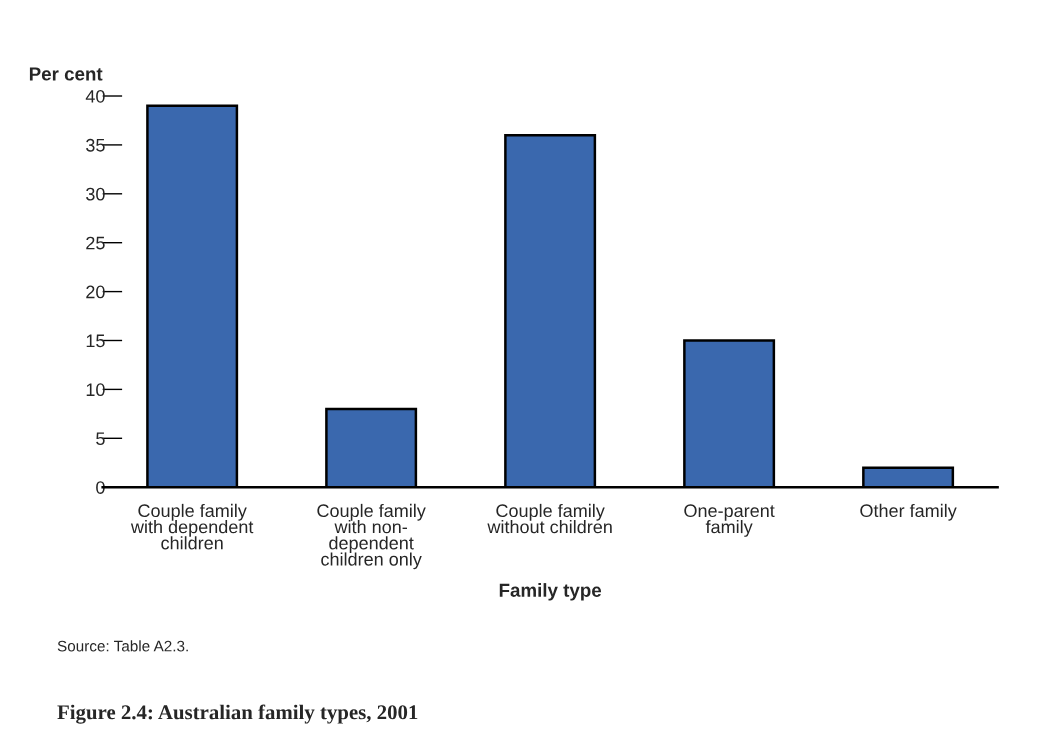 This screenshot has height=753, width=1037. What do you see at coordinates (908, 512) in the screenshot?
I see `x-tick-label: Other family` at bounding box center [908, 512].